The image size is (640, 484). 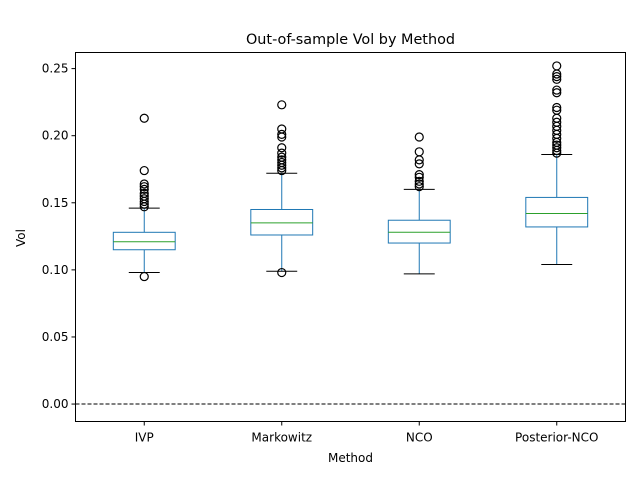 I want to click on chart-title: Out-of-sample Vol by Method, so click(x=350, y=40).